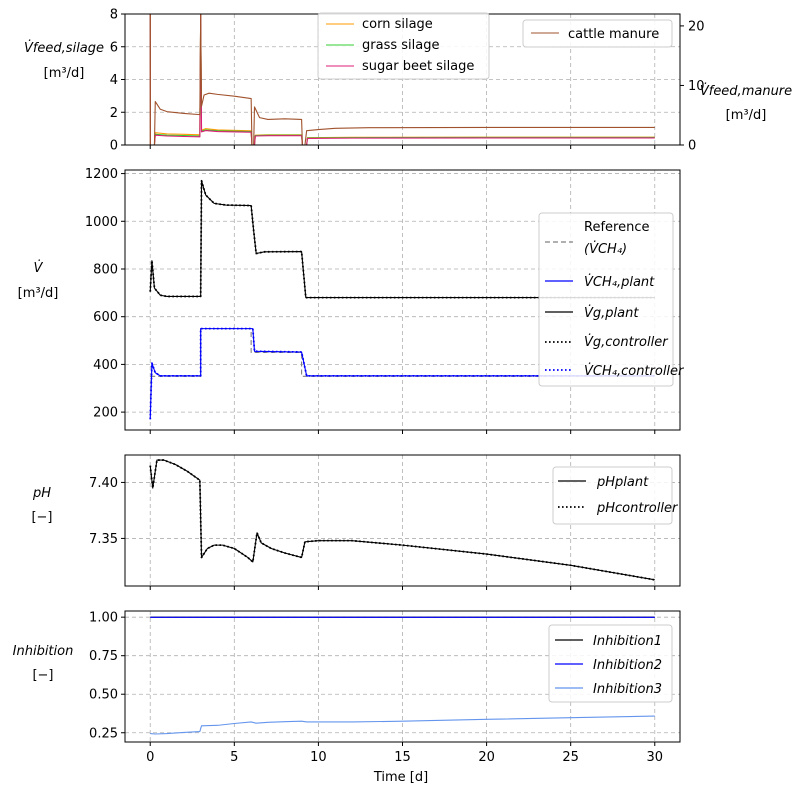  Describe the element at coordinates (418, 66) in the screenshot. I see `legend-label-sugar-beet-silage: sugar beet silage` at that location.